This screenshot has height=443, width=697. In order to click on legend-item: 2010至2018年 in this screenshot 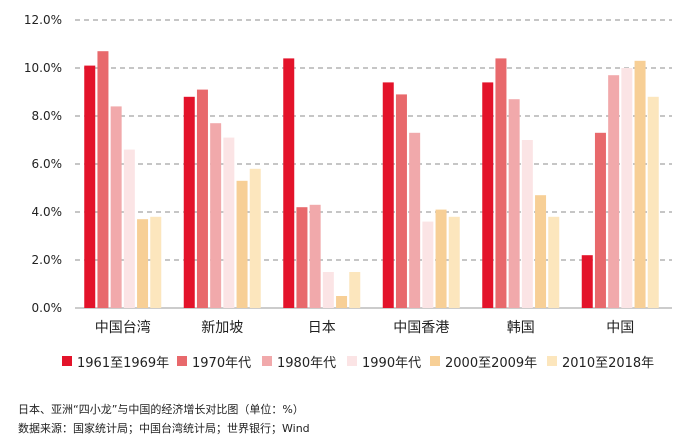, I will do `click(600, 361)`.